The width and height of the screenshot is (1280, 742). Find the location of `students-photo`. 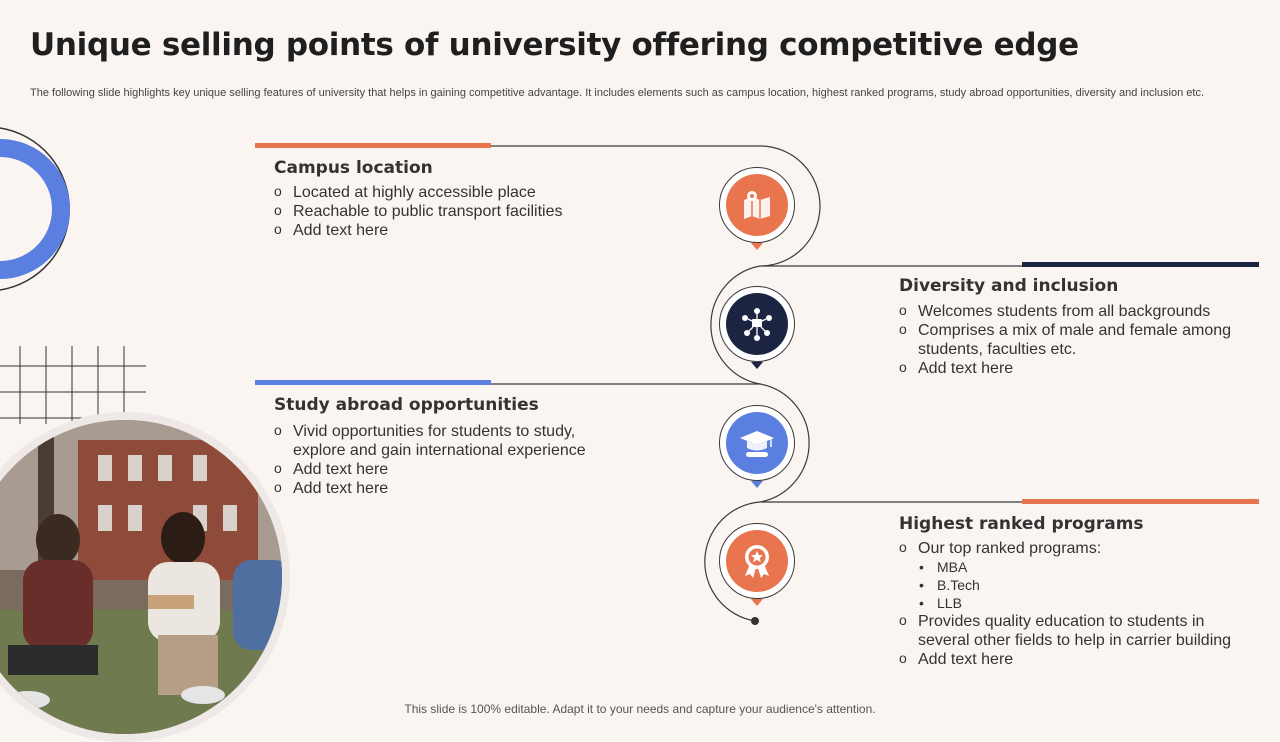

students-photo is located at coordinates (141, 577).